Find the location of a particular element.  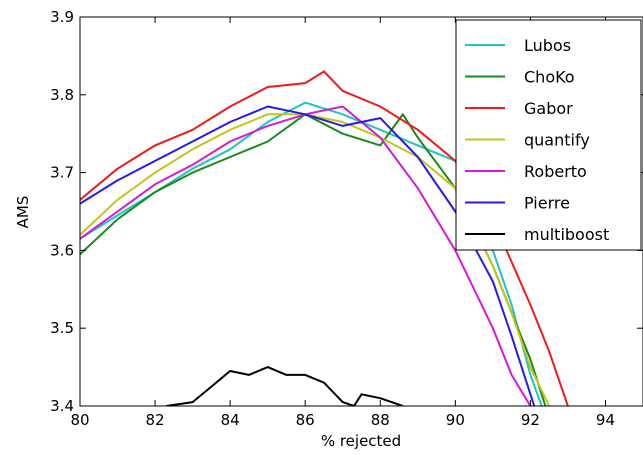

y-tick-label: 3.6 is located at coordinates (62, 250).